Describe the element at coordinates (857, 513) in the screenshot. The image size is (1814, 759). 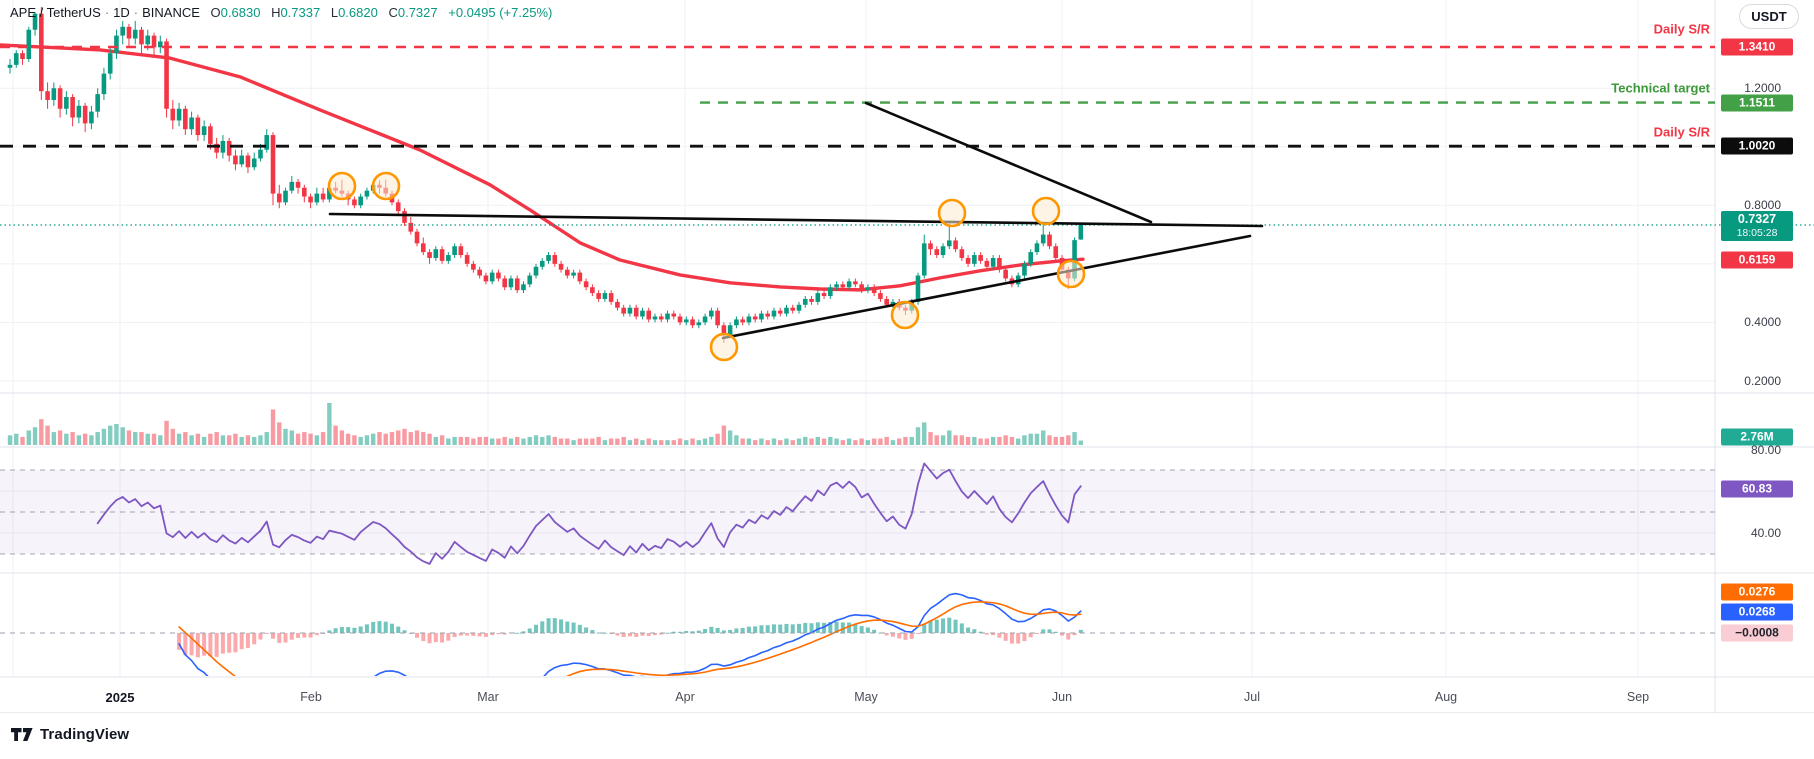
I see `rsi-pane` at that location.